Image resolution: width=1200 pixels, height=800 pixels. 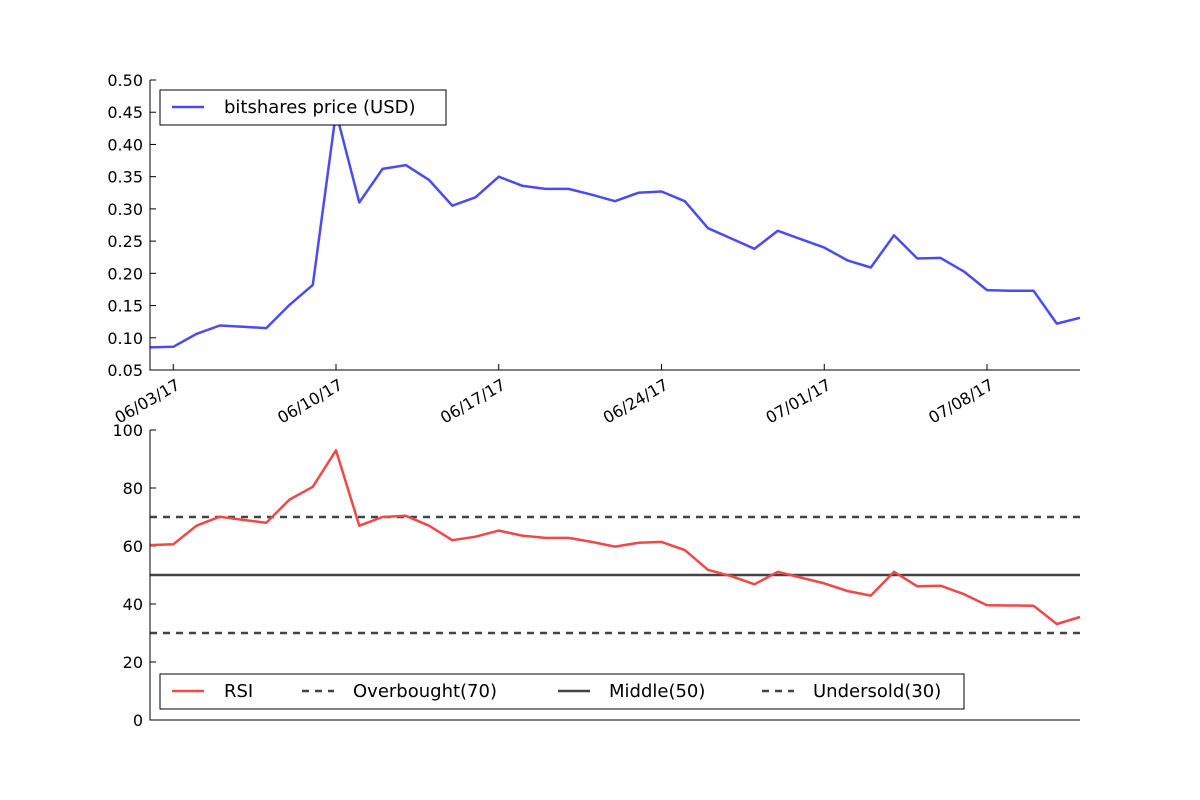 What do you see at coordinates (320, 107) in the screenshot?
I see `price-legend-label: bitshares price (USD)` at bounding box center [320, 107].